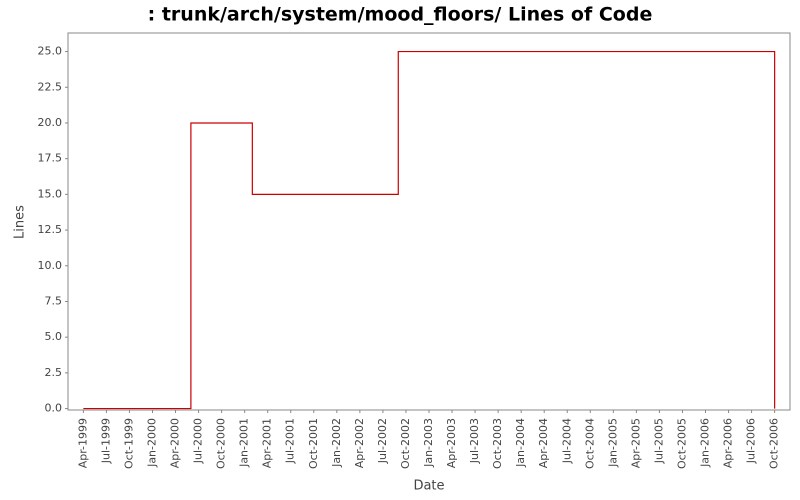 Image resolution: width=800 pixels, height=500 pixels. I want to click on x-tick-label: Jul-2004, so click(566, 441).